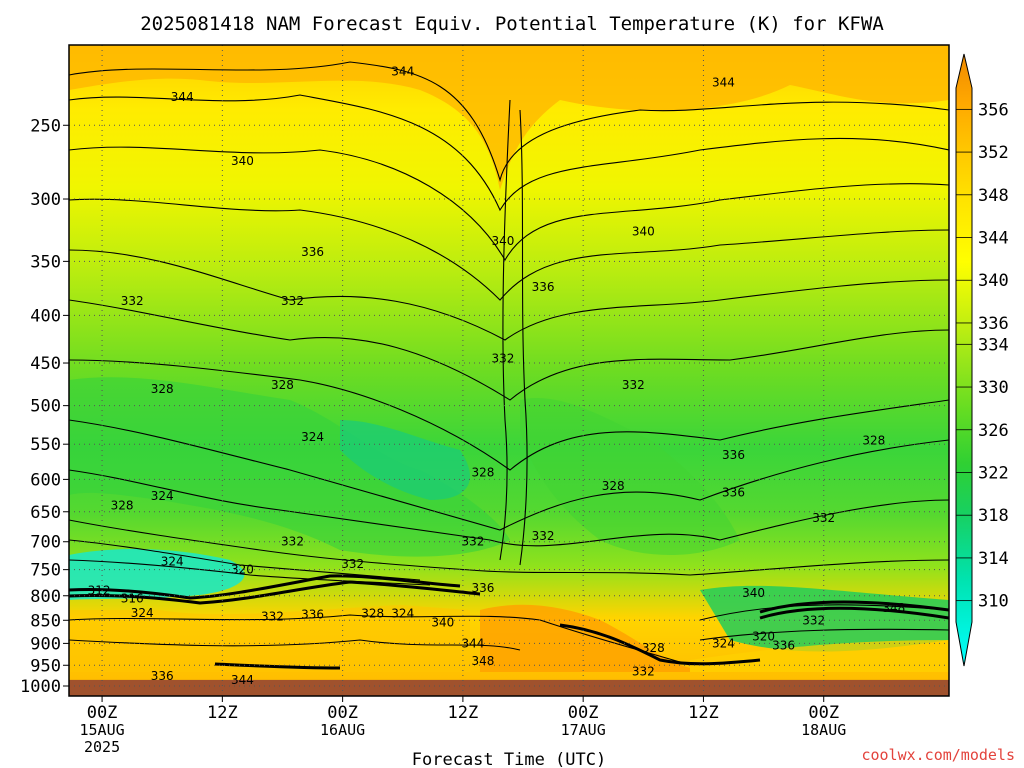  I want to click on contour-label: 312, so click(99, 591).